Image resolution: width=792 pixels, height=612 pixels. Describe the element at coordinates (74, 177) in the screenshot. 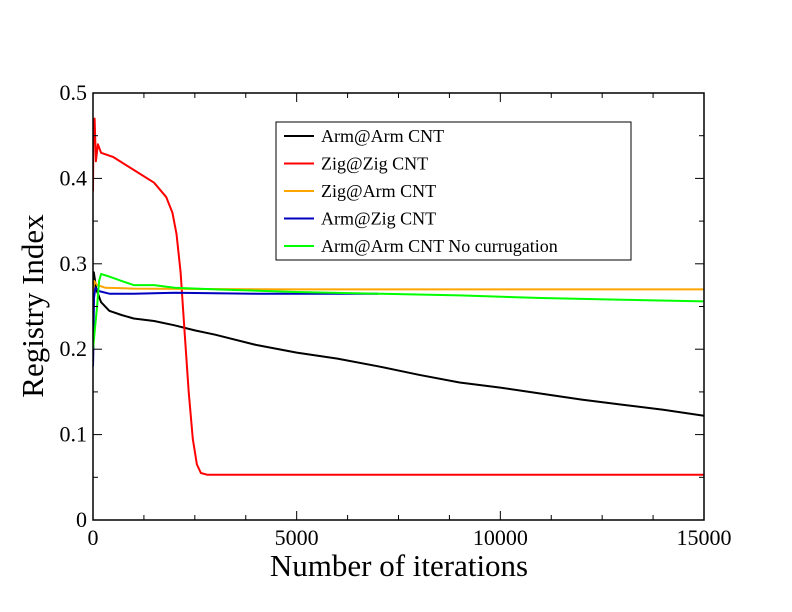

I see `y-tick-label: 0.4` at that location.